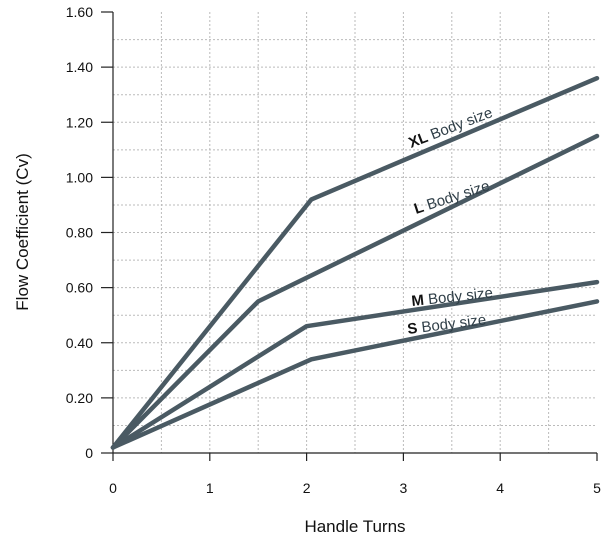 This screenshot has width=602, height=540. Describe the element at coordinates (79, 398) in the screenshot. I see `y-tick-label: 0.20` at that location.